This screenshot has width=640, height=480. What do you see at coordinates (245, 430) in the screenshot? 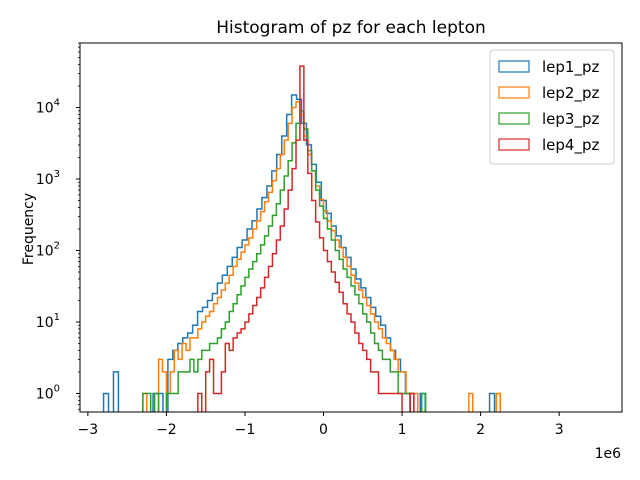
I see `x-tick-label: −1` at bounding box center [245, 430].